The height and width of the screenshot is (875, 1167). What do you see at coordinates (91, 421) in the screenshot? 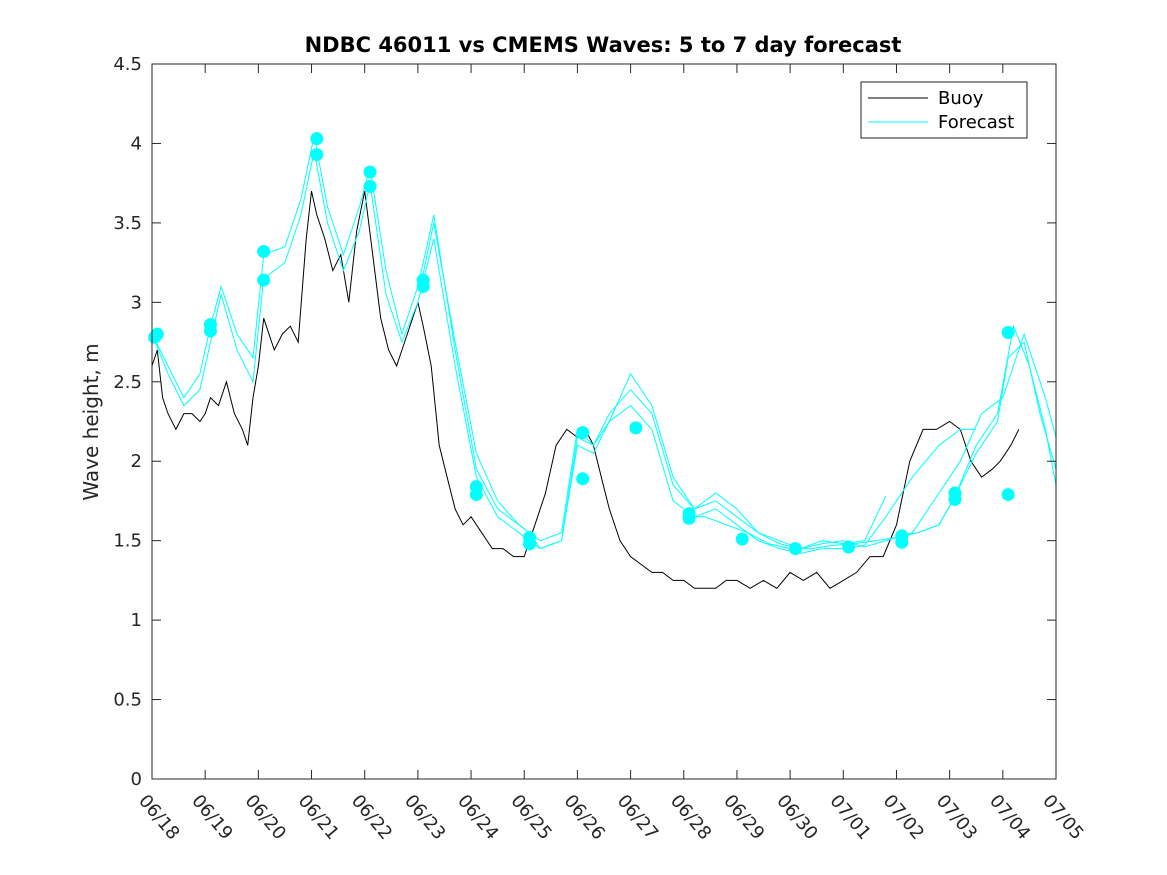
I see `y-axis-label: Wave height, m` at bounding box center [91, 421].